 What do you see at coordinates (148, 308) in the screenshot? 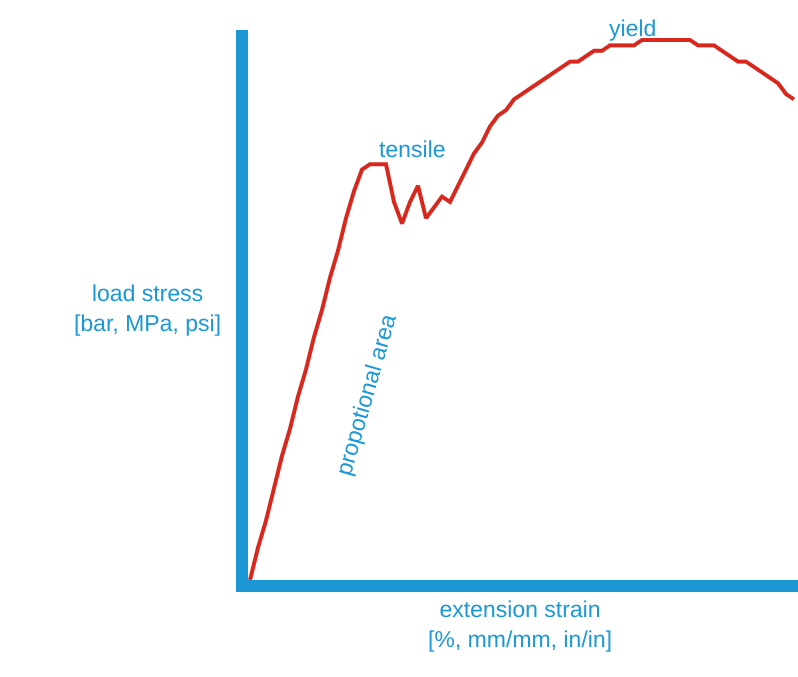
I see `y-axis-title: load stress [bar, MPa, psi]` at bounding box center [148, 308].